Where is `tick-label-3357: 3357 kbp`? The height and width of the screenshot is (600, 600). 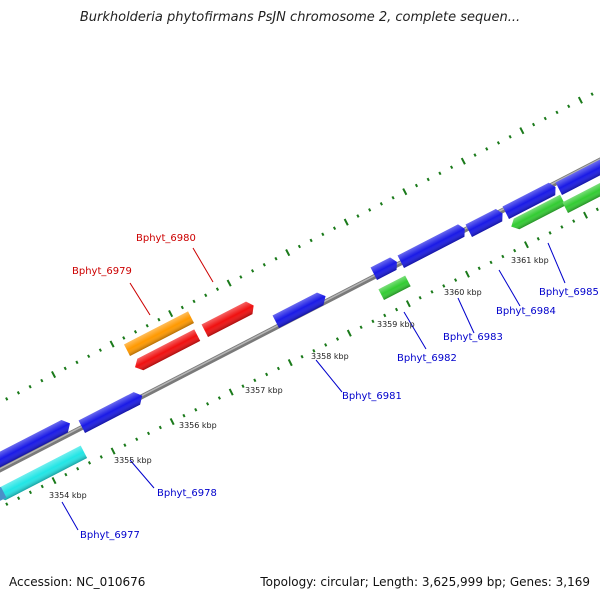 tick-label-3357: 3357 kbp is located at coordinates (264, 390).